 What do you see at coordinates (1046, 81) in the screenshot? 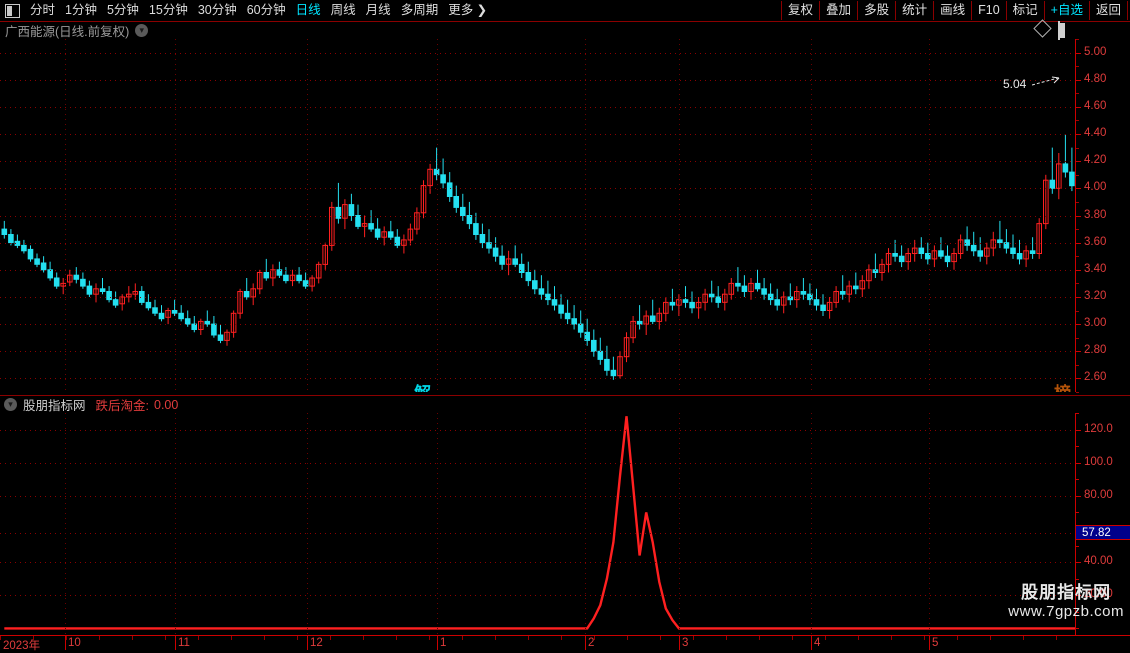
I see `high-arrow-icon` at bounding box center [1046, 81].